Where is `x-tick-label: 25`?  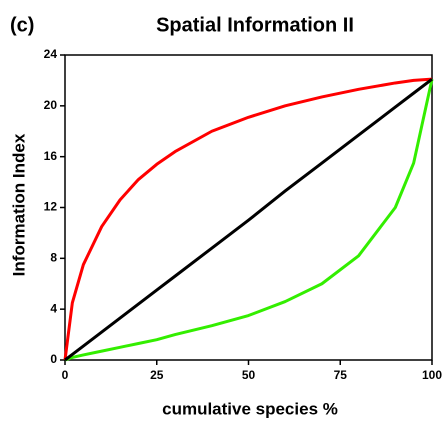
x-tick-label: 25 is located at coordinates (157, 375).